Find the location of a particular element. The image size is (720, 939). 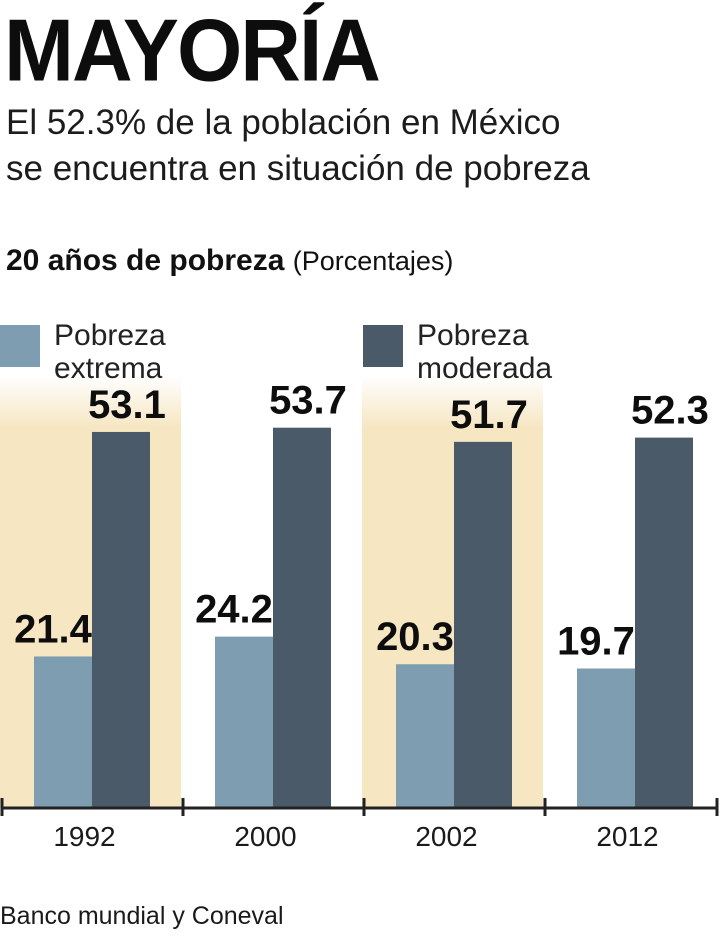

bar-moderate-2000 is located at coordinates (302, 617).